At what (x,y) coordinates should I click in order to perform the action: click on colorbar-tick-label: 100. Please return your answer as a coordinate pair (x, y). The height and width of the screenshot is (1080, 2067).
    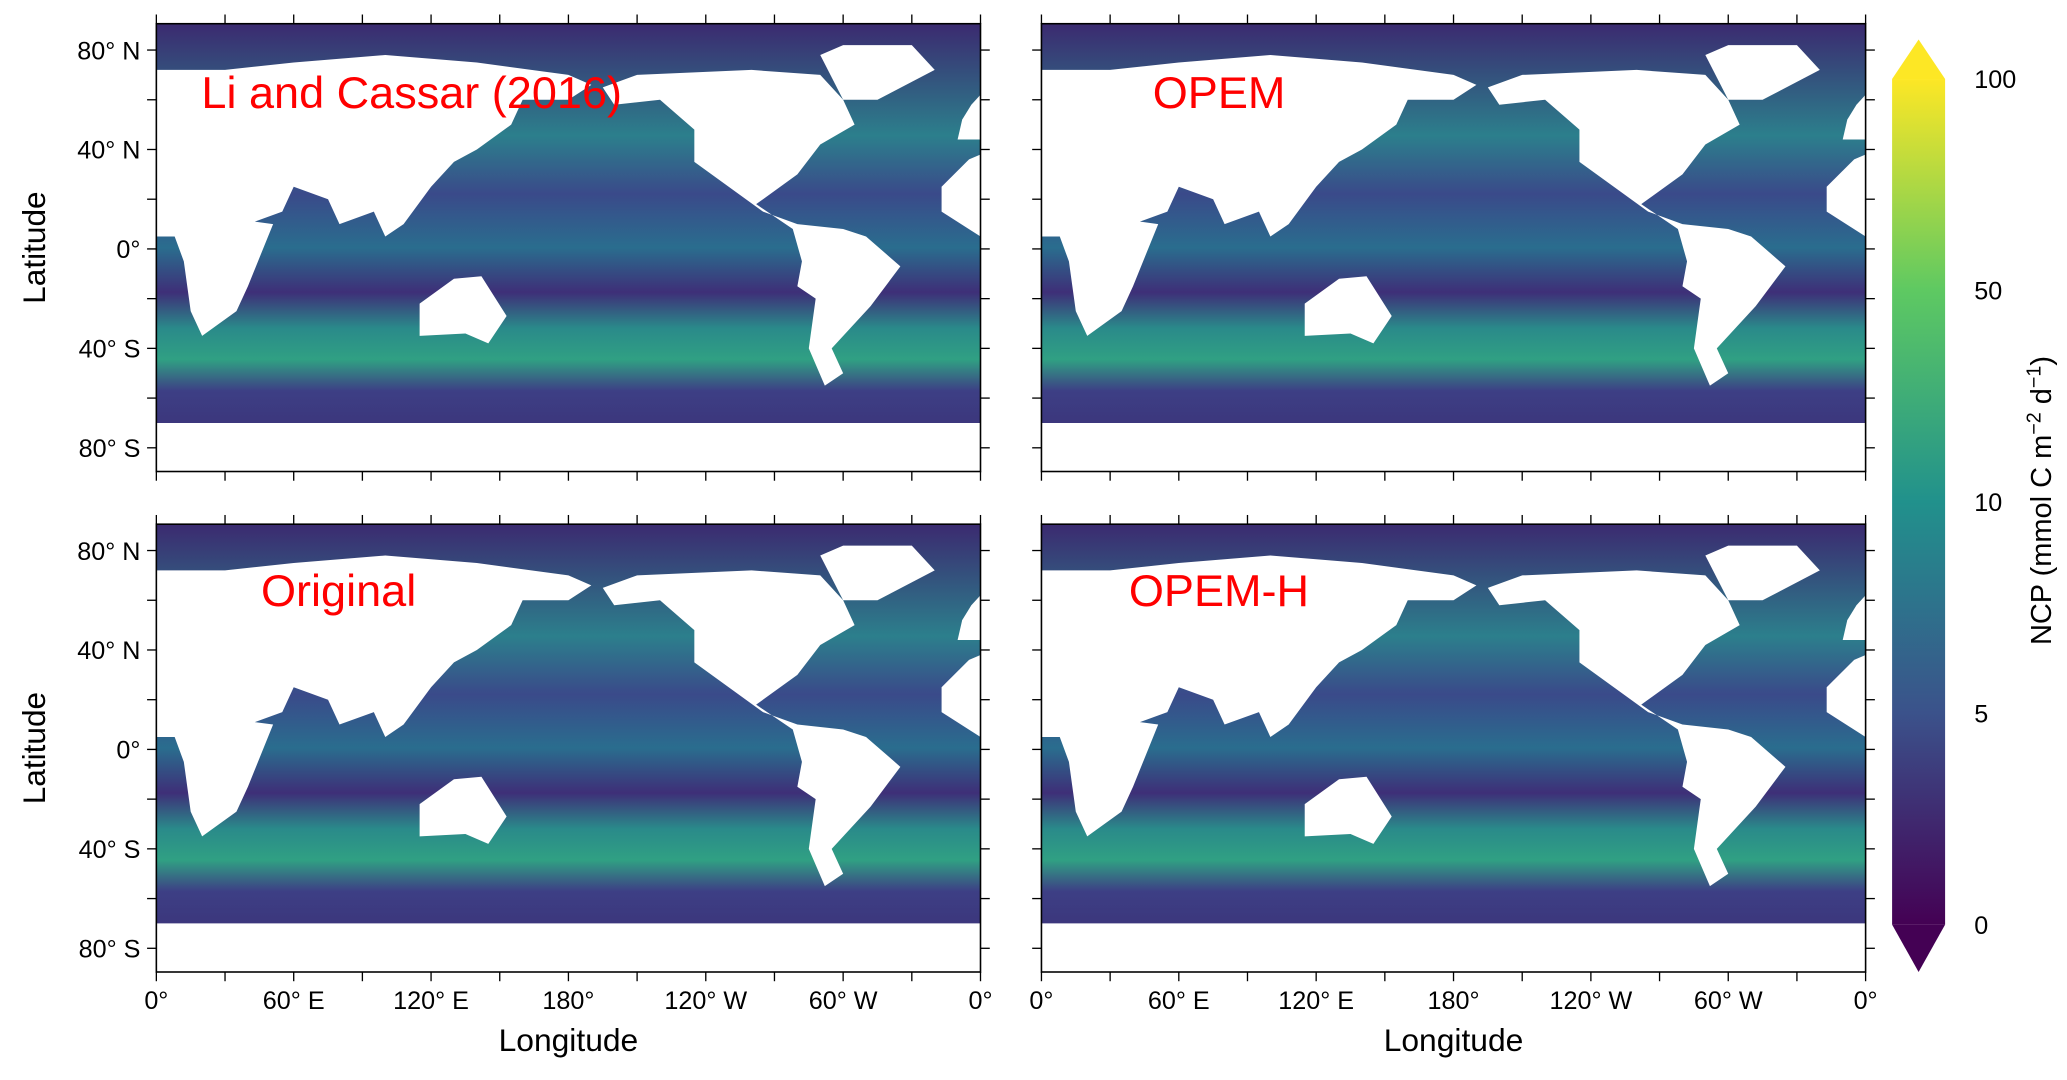
    Looking at the image, I should click on (1995, 80).